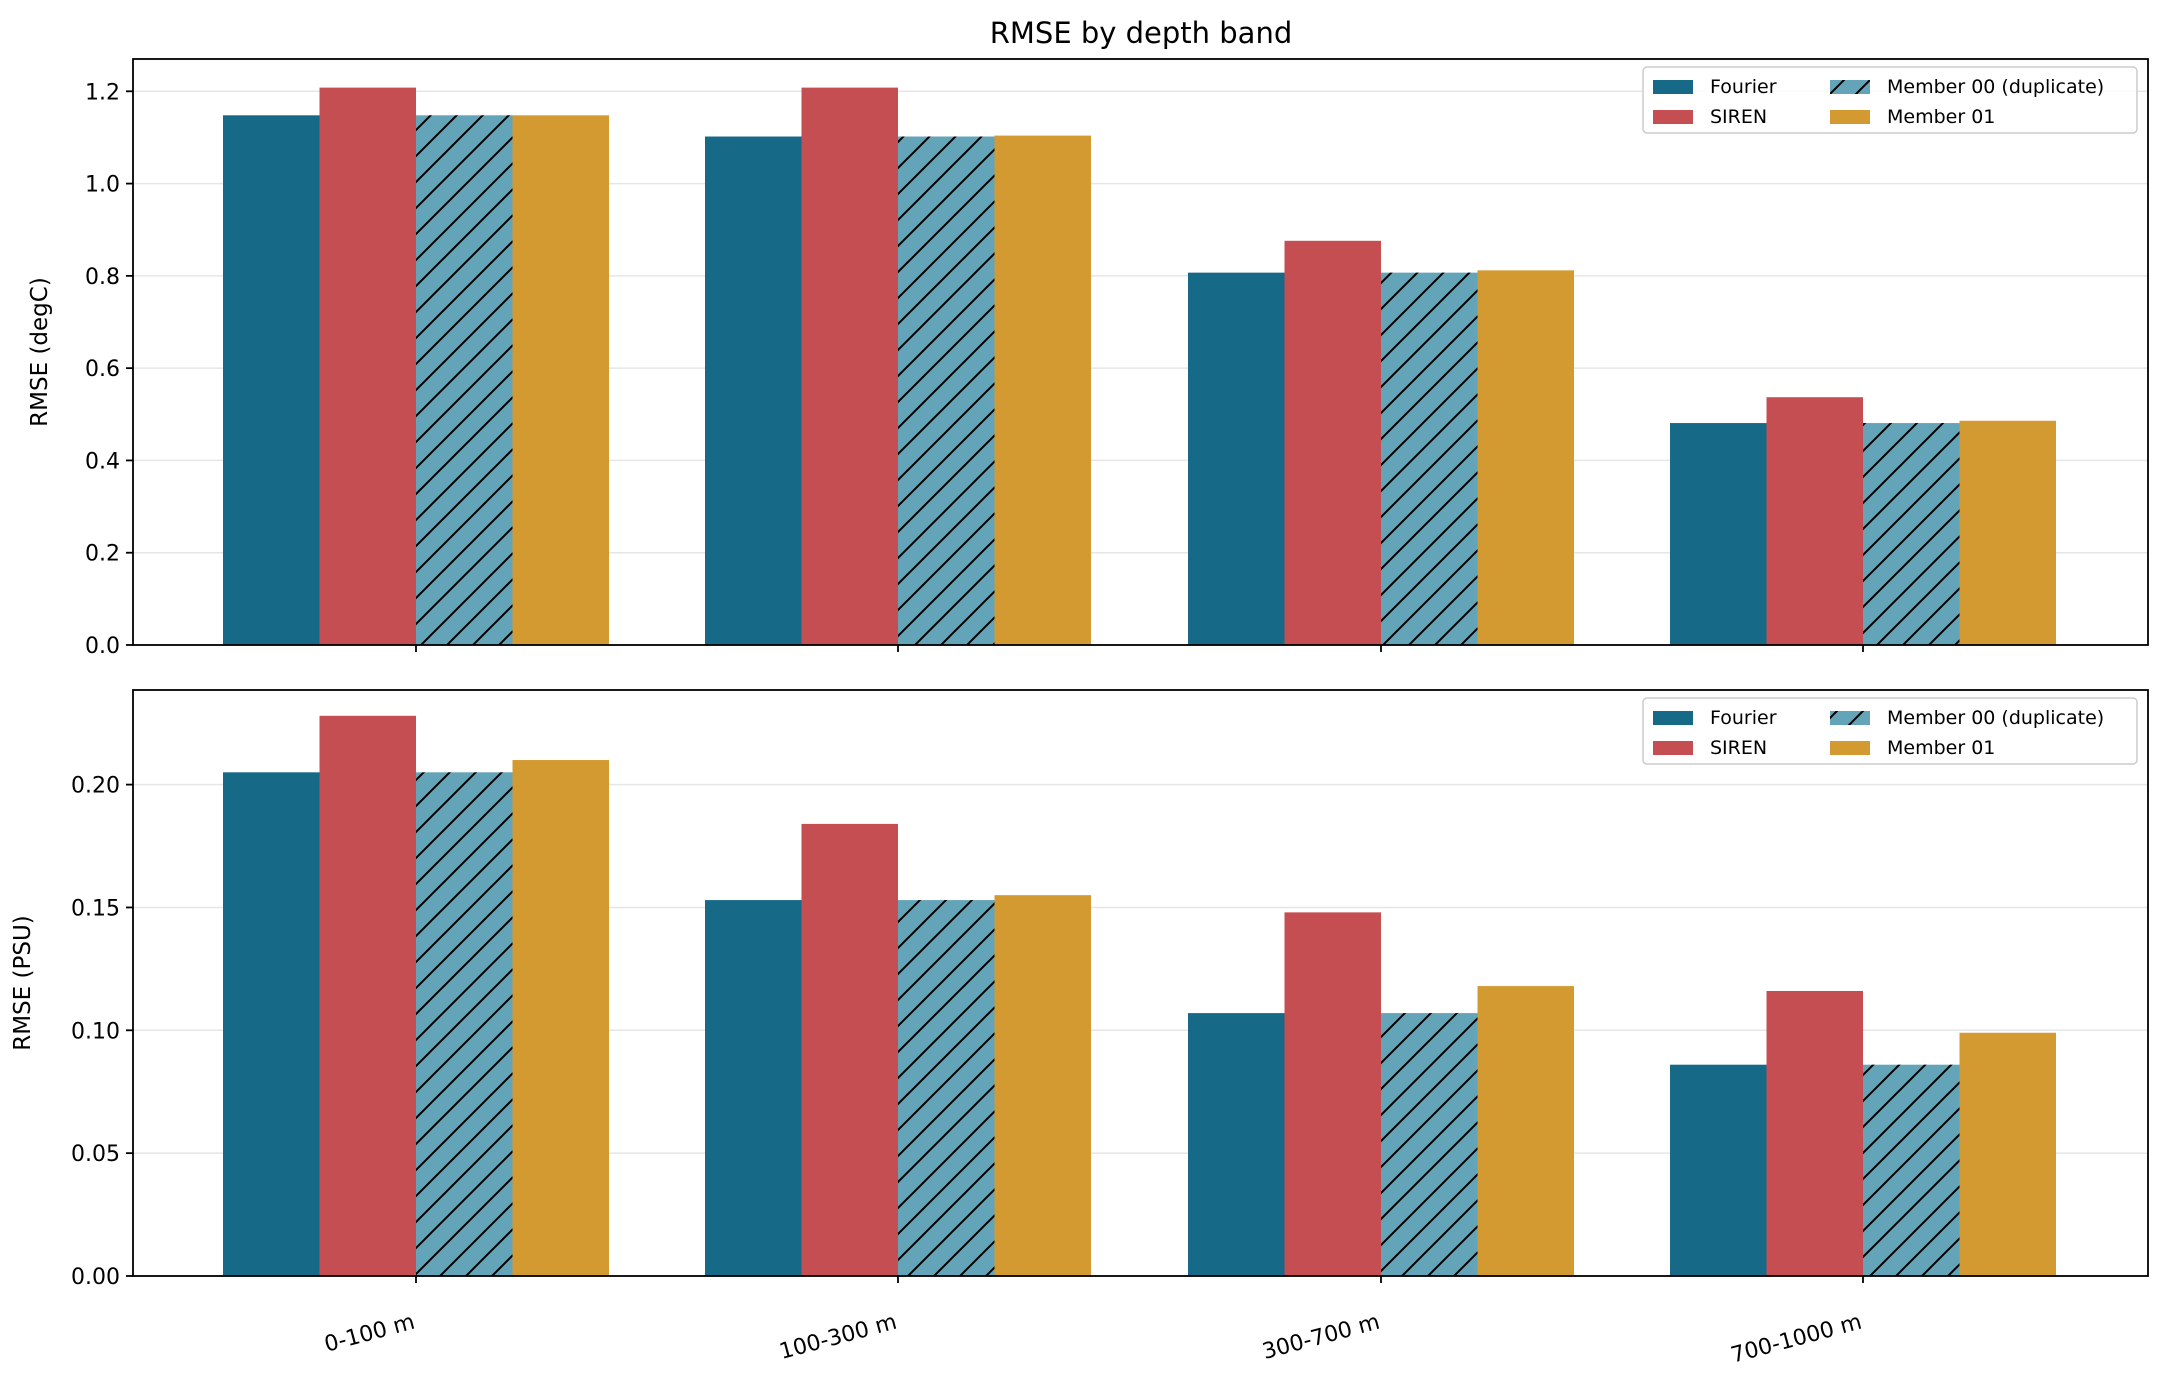 This screenshot has width=2165, height=1384. Describe the element at coordinates (95, 1277) in the screenshot. I see `y-tick-label: 0.00` at that location.